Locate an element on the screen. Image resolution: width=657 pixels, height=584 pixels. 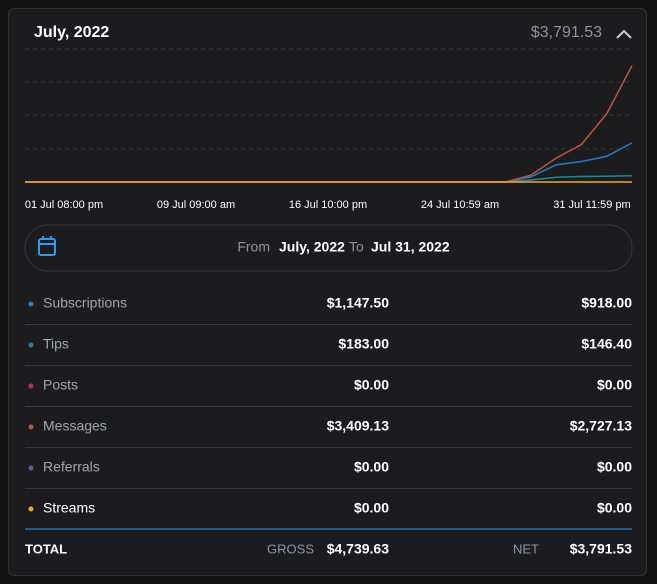
collapse-chevron is located at coordinates (624, 34).